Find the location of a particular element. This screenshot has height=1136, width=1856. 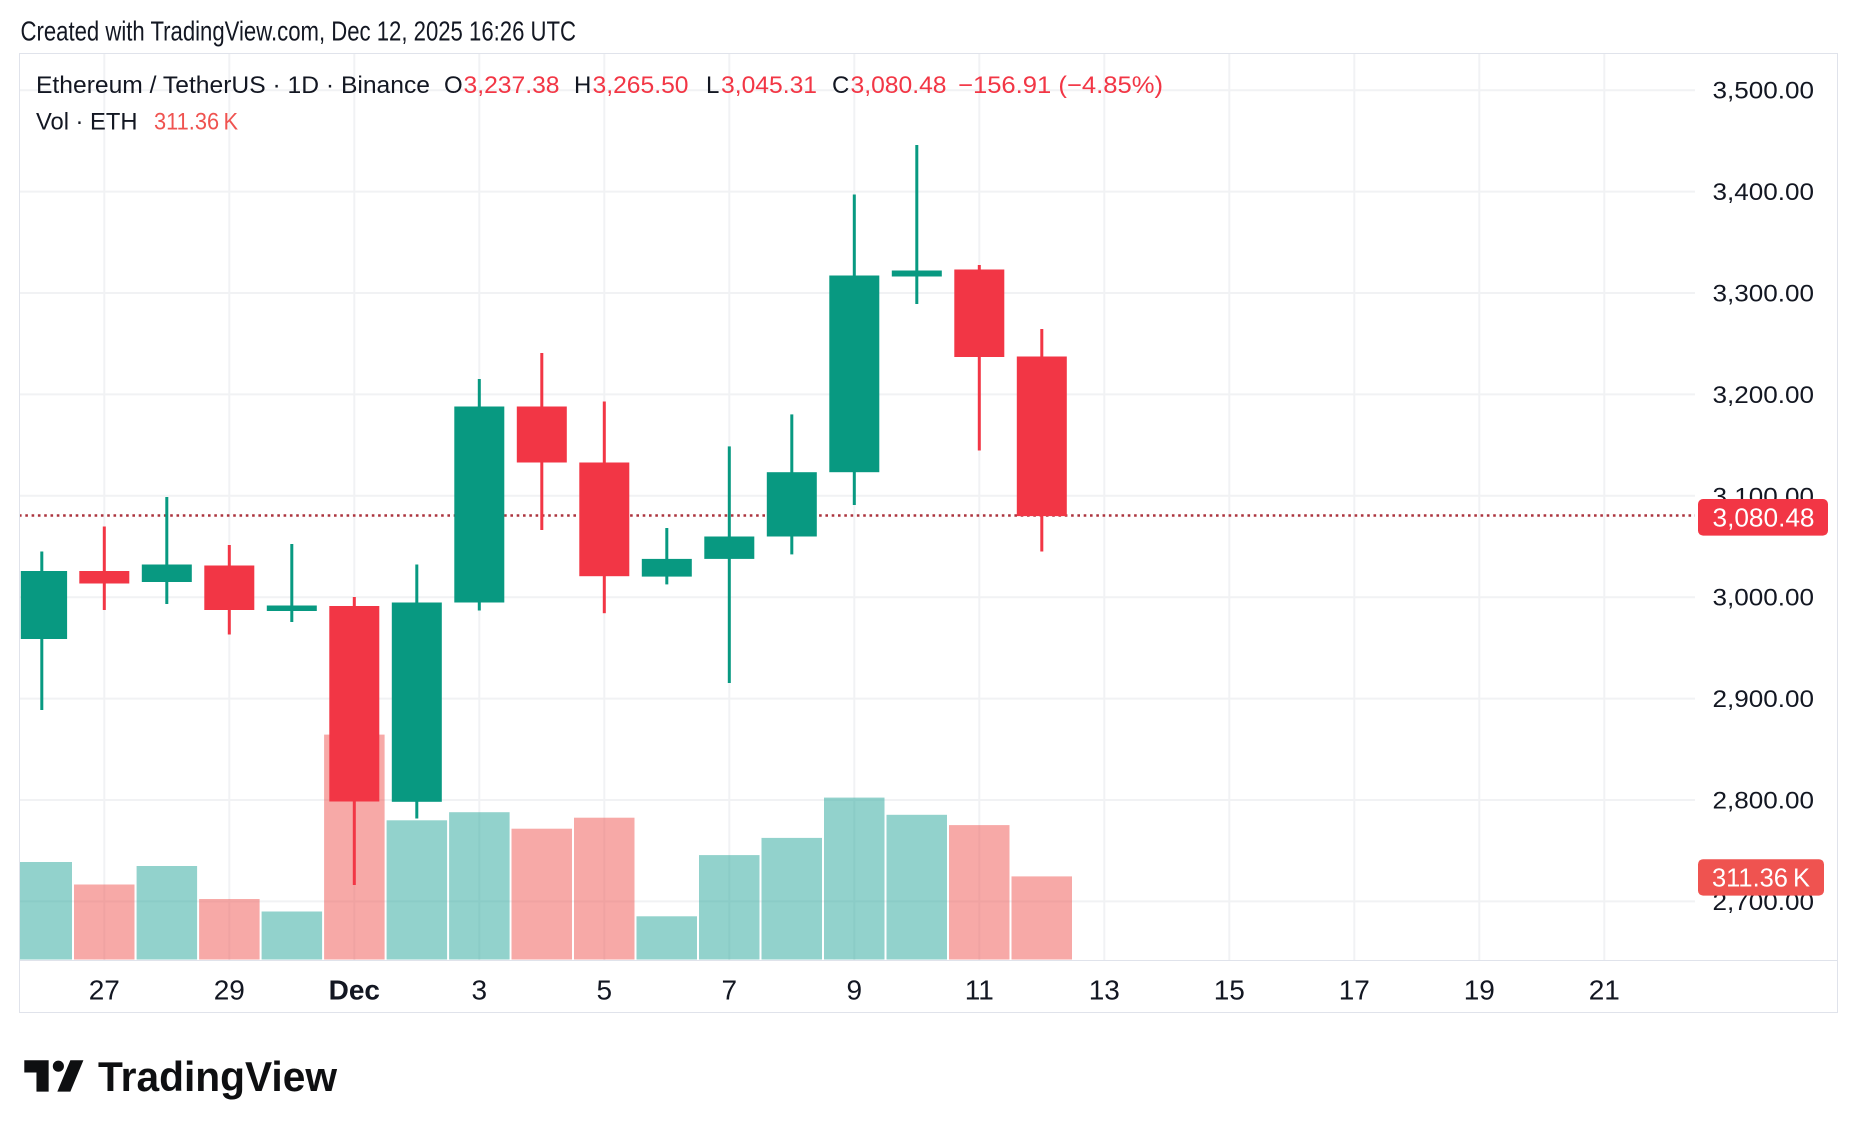

svg-text: 13 is located at coordinates (1104, 990).